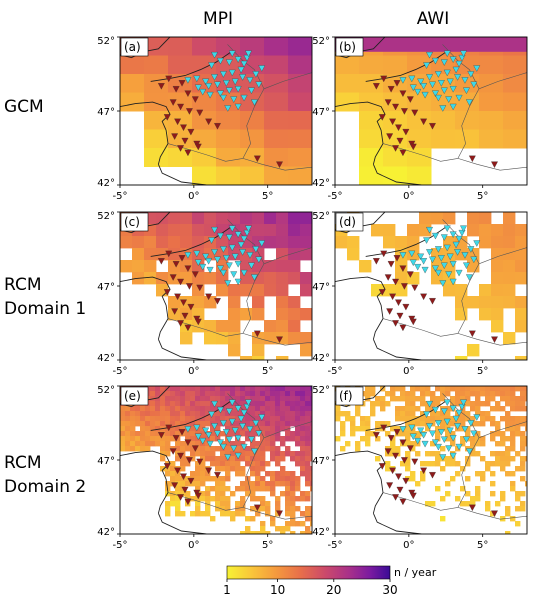 This screenshot has height=600, width=543. What do you see at coordinates (132, 222) in the screenshot?
I see `panel-label: (c)` at bounding box center [132, 222].